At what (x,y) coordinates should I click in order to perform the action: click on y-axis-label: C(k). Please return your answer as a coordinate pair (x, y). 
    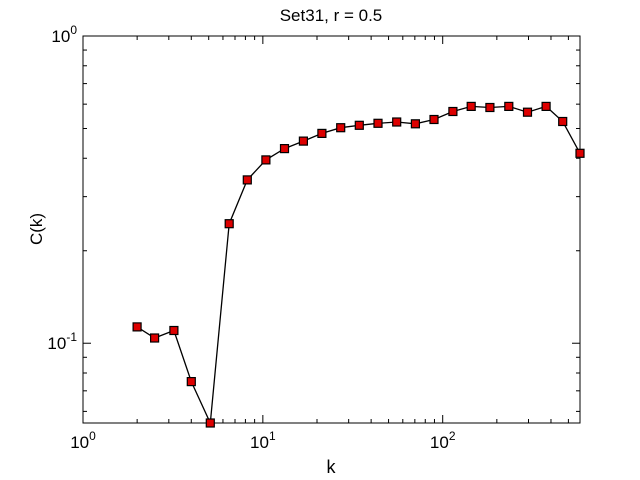
    Looking at the image, I should click on (36, 229).